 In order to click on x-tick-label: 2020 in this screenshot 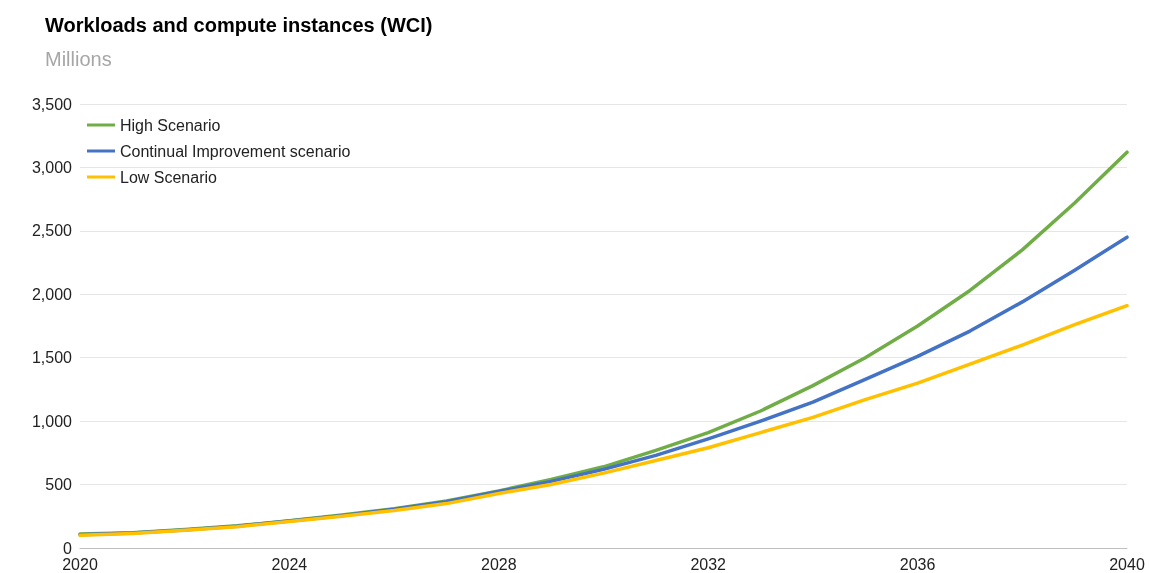, I will do `click(80, 564)`.